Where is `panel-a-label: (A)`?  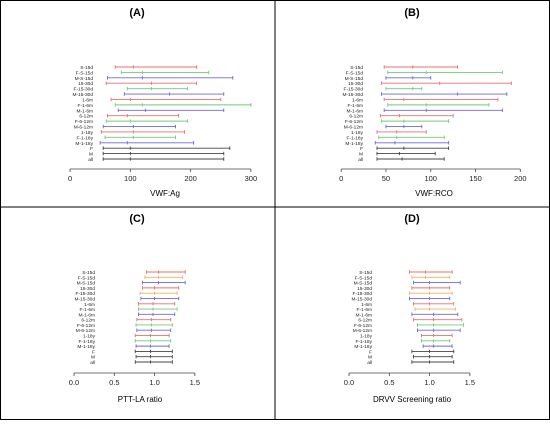 panel-a-label: (A) is located at coordinates (137, 13).